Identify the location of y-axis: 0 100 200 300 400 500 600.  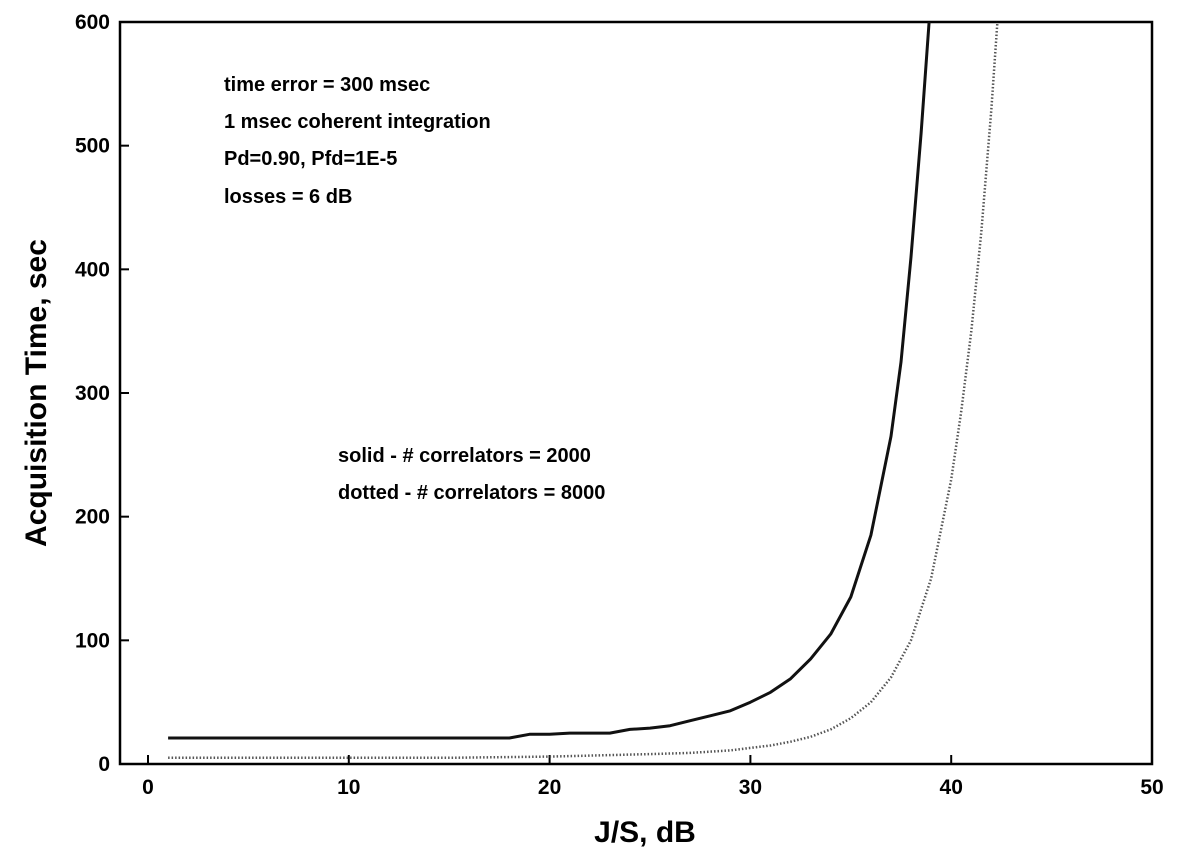
(102, 393).